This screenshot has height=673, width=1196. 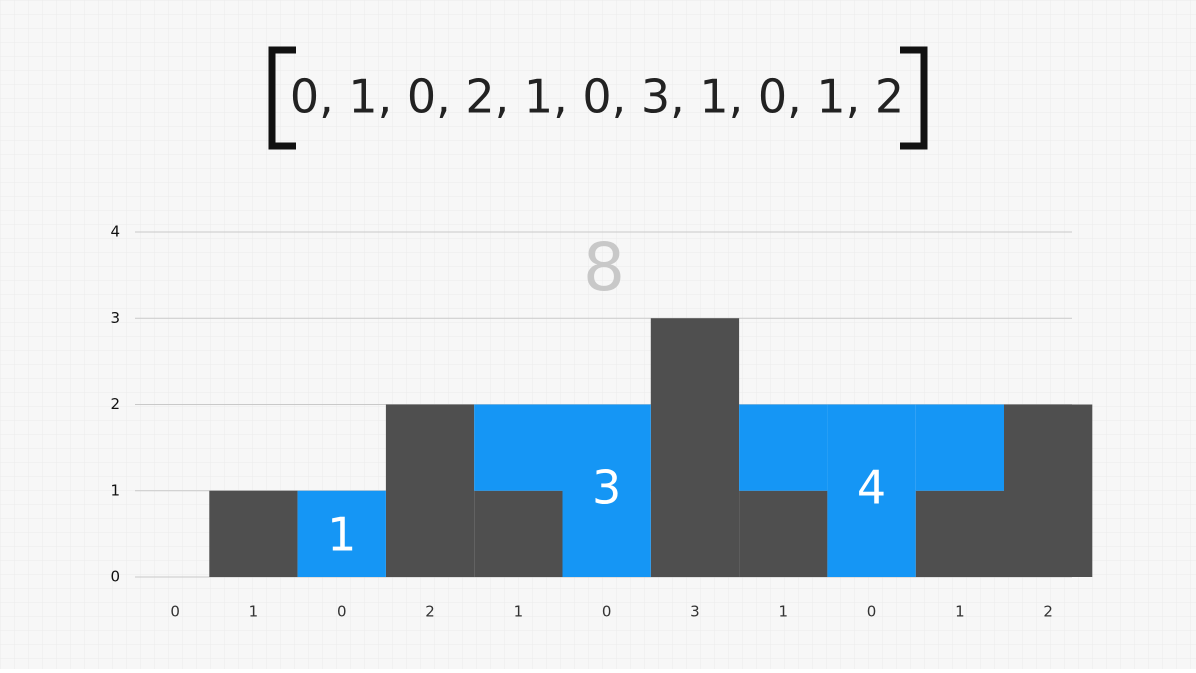 What do you see at coordinates (282, 98) in the screenshot?
I see `left-bracket` at bounding box center [282, 98].